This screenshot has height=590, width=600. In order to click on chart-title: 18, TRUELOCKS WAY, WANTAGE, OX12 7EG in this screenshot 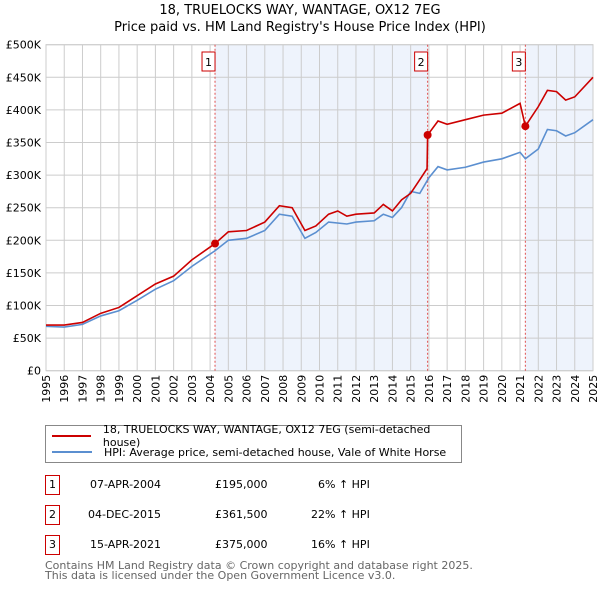, I will do `click(300, 10)`.